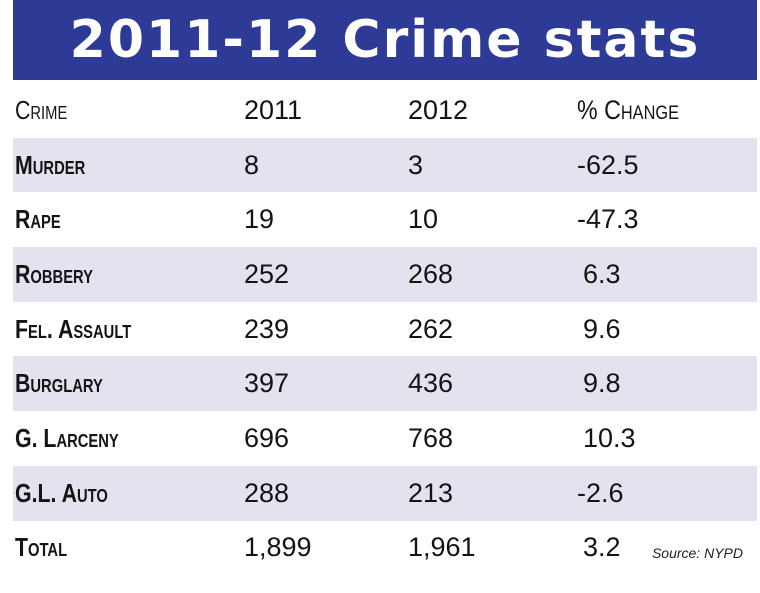 The image size is (760, 593). I want to click on source-note: Source: NYPD, so click(697, 552).